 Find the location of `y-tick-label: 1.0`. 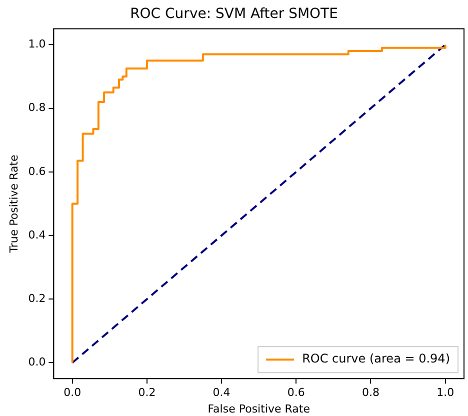

y-tick-label: 1.0 is located at coordinates (37, 44).